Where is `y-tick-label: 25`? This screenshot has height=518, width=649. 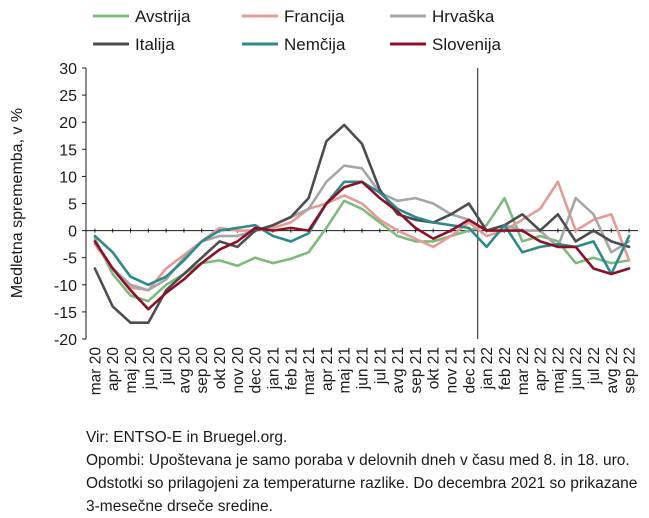
y-tick-label: 25 is located at coordinates (68, 96).